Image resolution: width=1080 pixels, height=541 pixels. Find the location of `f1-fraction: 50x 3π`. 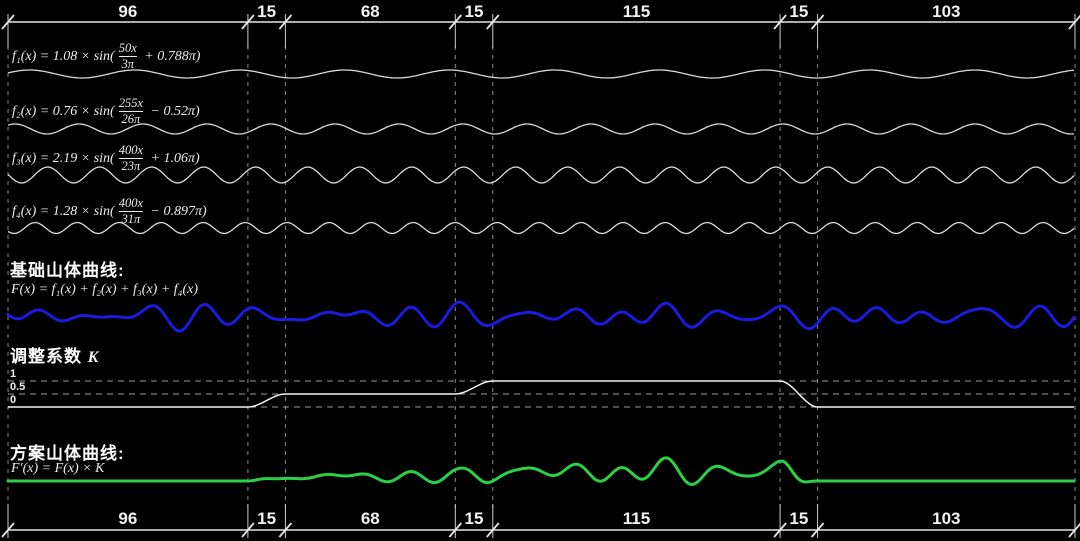

f1-fraction: 50x 3π is located at coordinates (127, 56).